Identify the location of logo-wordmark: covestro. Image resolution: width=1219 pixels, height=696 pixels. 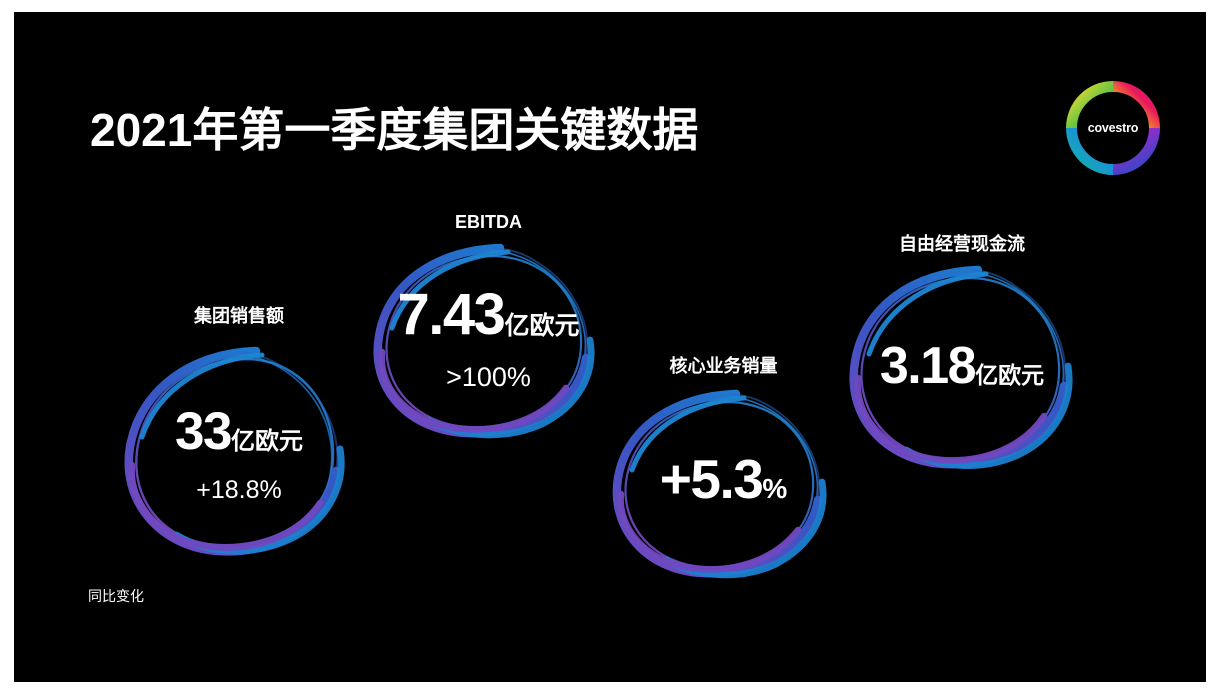
(1113, 128).